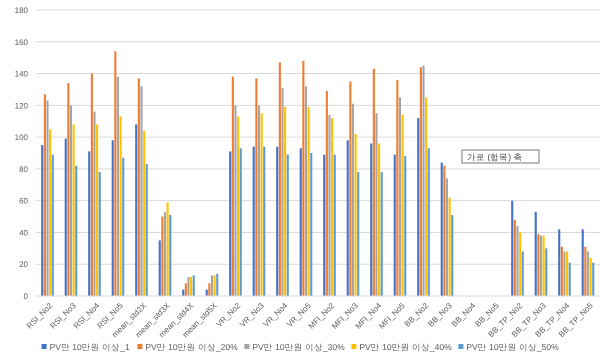 This screenshot has height=363, width=607. I want to click on y-tick-label: 60, so click(24, 201).